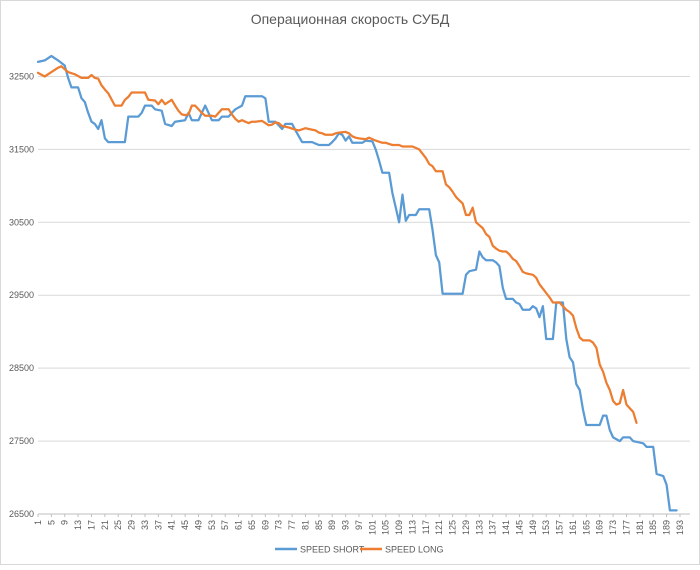 This screenshot has height=570, width=700. Describe the element at coordinates (51, 522) in the screenshot. I see `x-tick-label: 5` at that location.